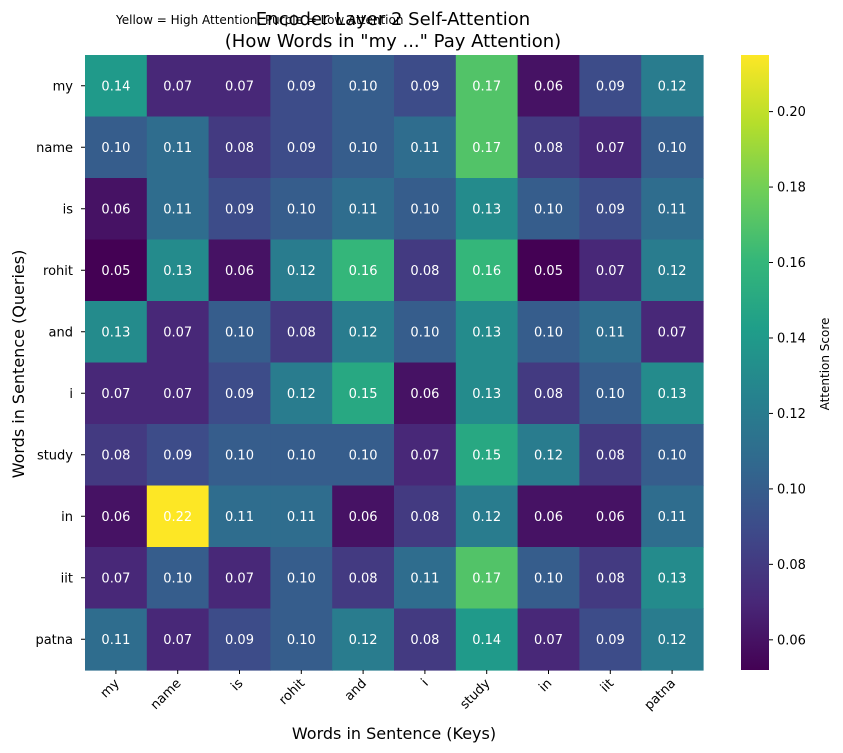 The image size is (843, 753). Describe the element at coordinates (487, 578) in the screenshot. I see `heatmap-cell-iit-study` at that location.